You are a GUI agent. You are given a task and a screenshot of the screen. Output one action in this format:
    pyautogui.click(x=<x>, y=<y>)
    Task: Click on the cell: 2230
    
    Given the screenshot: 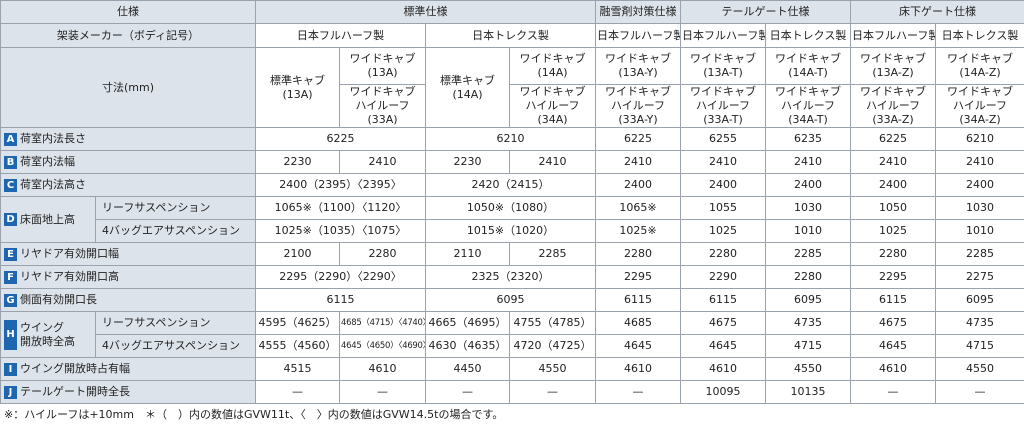 What is the action you would take?
    pyautogui.click(x=467, y=162)
    